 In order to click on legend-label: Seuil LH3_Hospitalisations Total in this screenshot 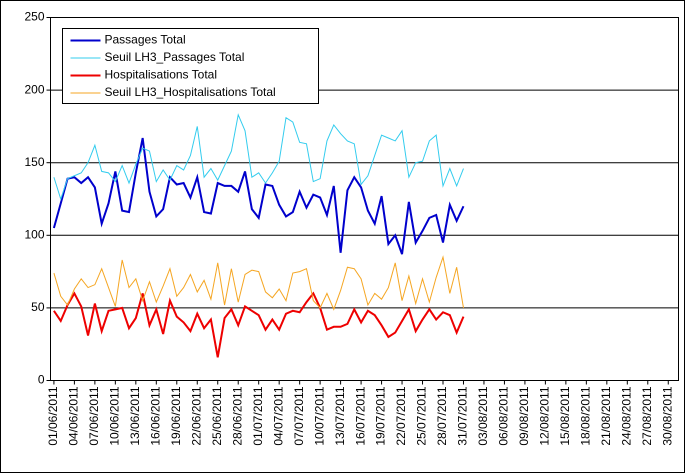, I will do `click(190, 92)`.